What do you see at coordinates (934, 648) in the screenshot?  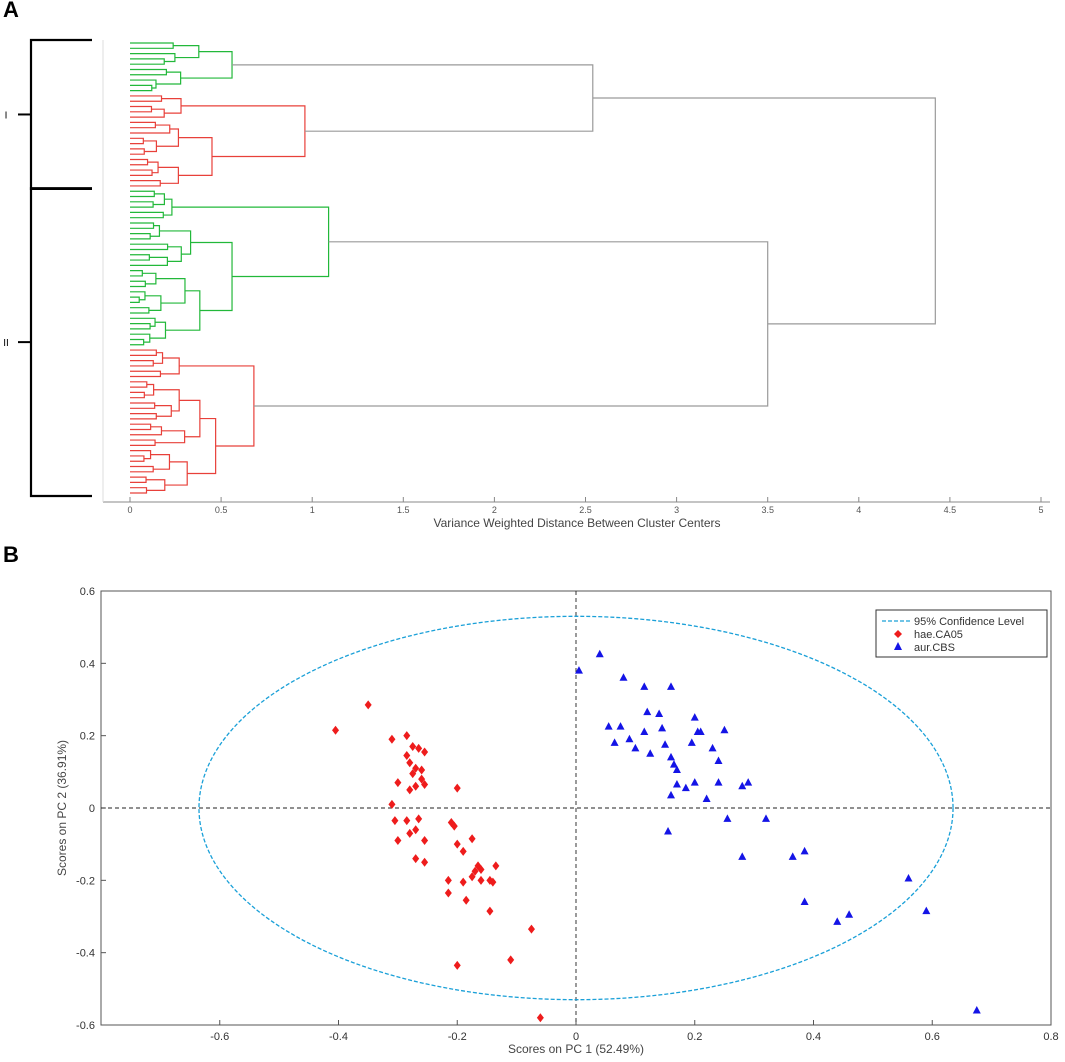 I see `legend-aur-label: aur.CBS` at bounding box center [934, 648].